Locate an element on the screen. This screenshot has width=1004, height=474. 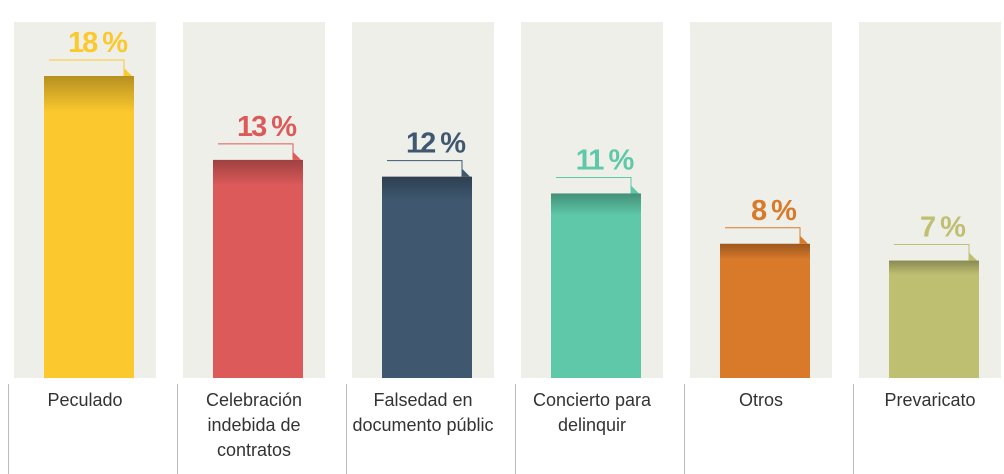
value-label: 12 % is located at coordinates (436, 144).